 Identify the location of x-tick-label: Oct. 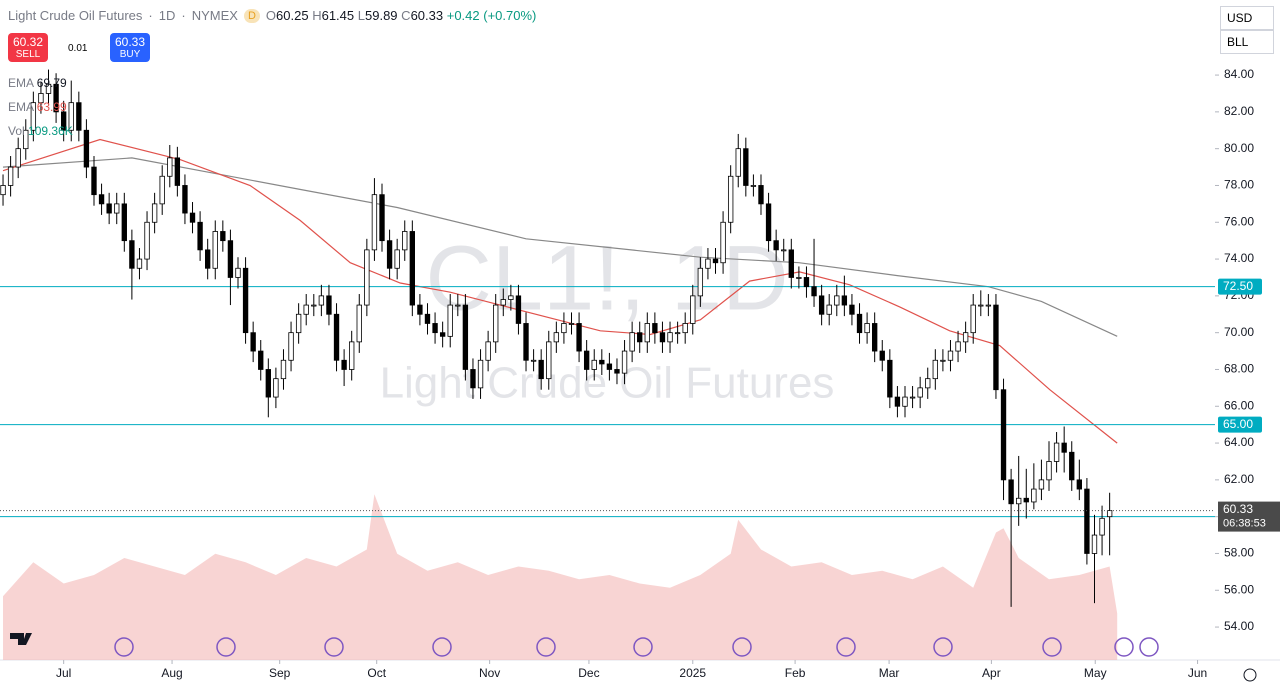
(376, 673).